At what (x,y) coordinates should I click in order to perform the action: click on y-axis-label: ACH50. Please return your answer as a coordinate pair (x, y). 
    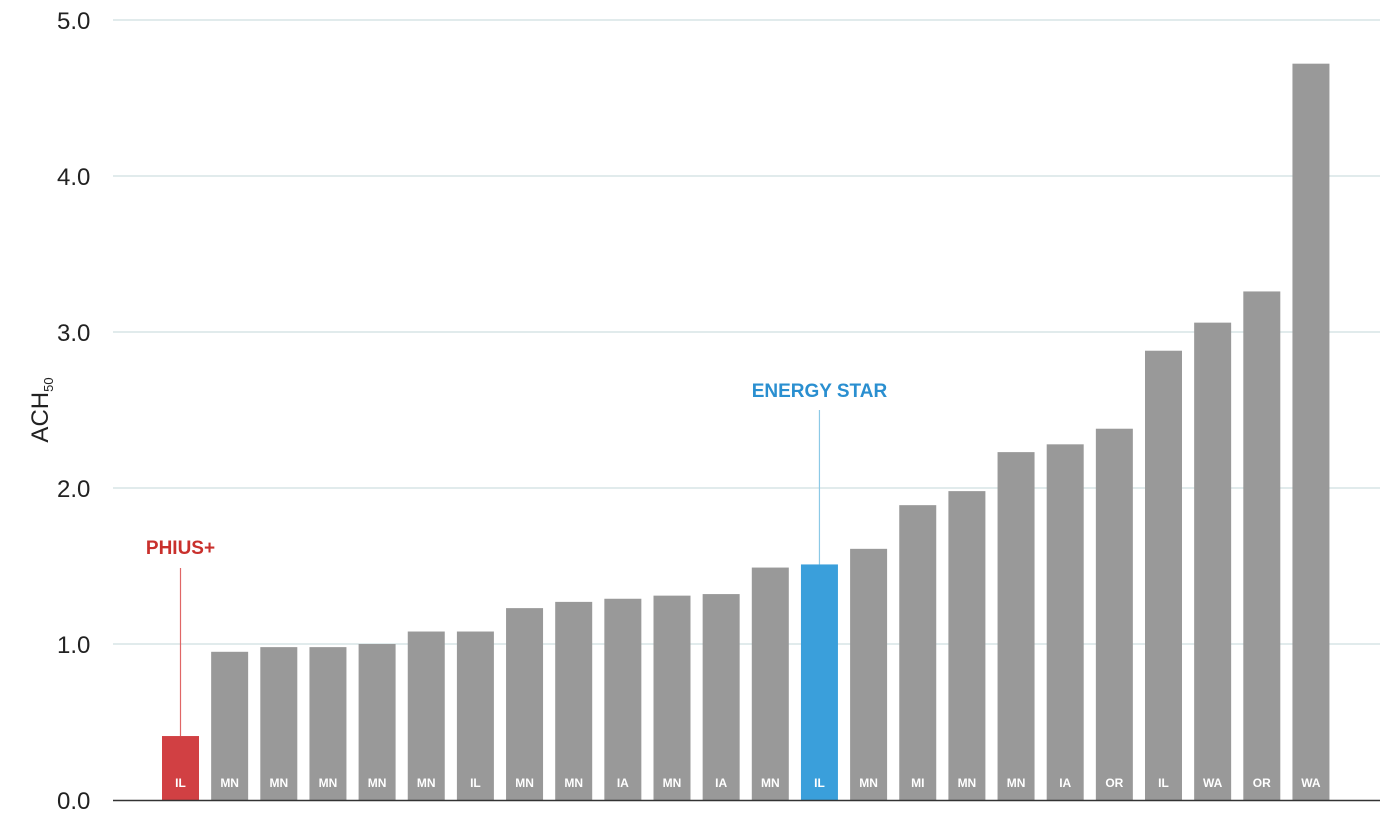
    Looking at the image, I should click on (41, 409).